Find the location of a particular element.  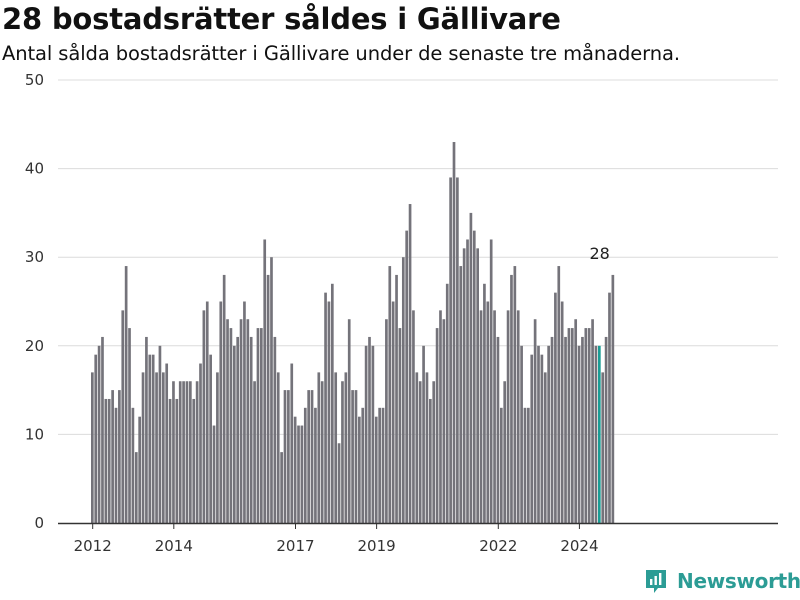

y-tick-label: 20 is located at coordinates (34, 346).